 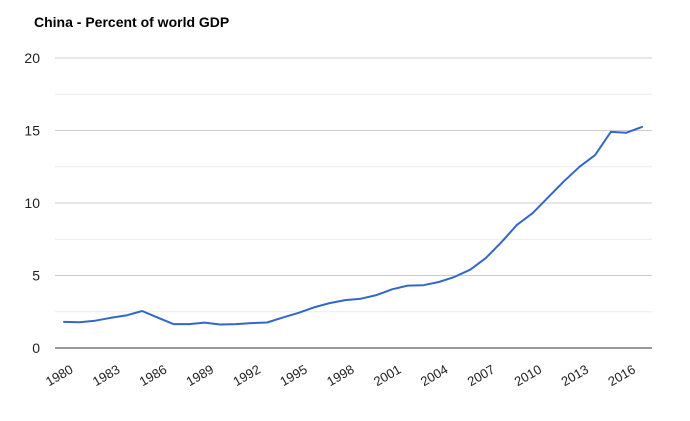 I want to click on x-tick-label: 2013, so click(x=574, y=375).